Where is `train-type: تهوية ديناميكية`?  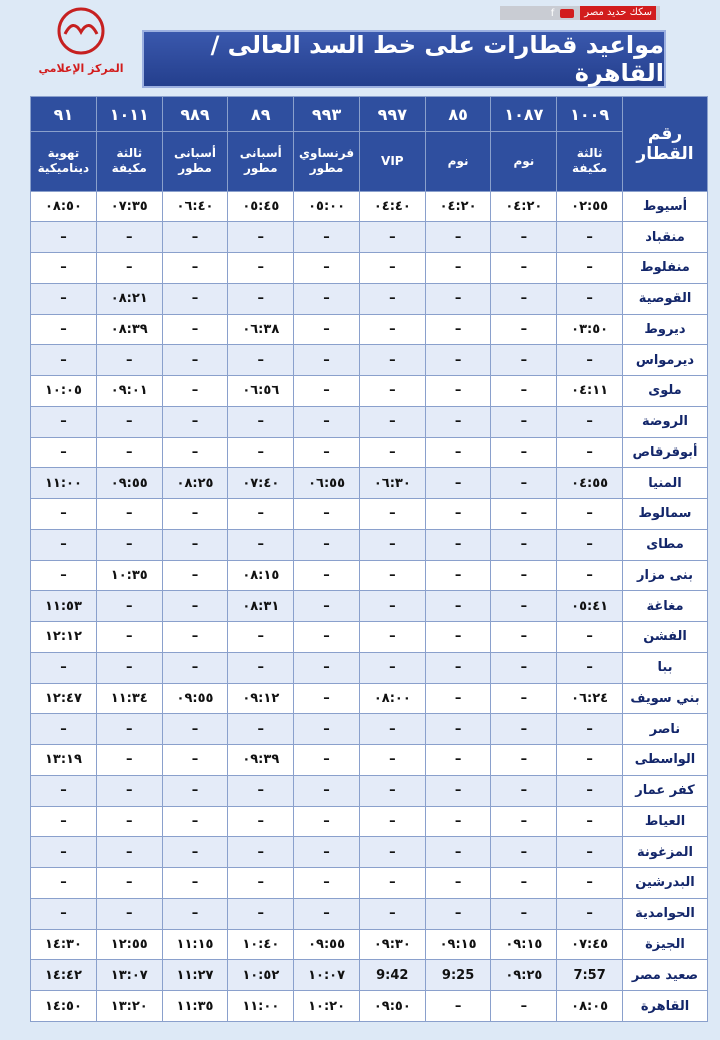 train-type: تهوية ديناميكية is located at coordinates (63, 161).